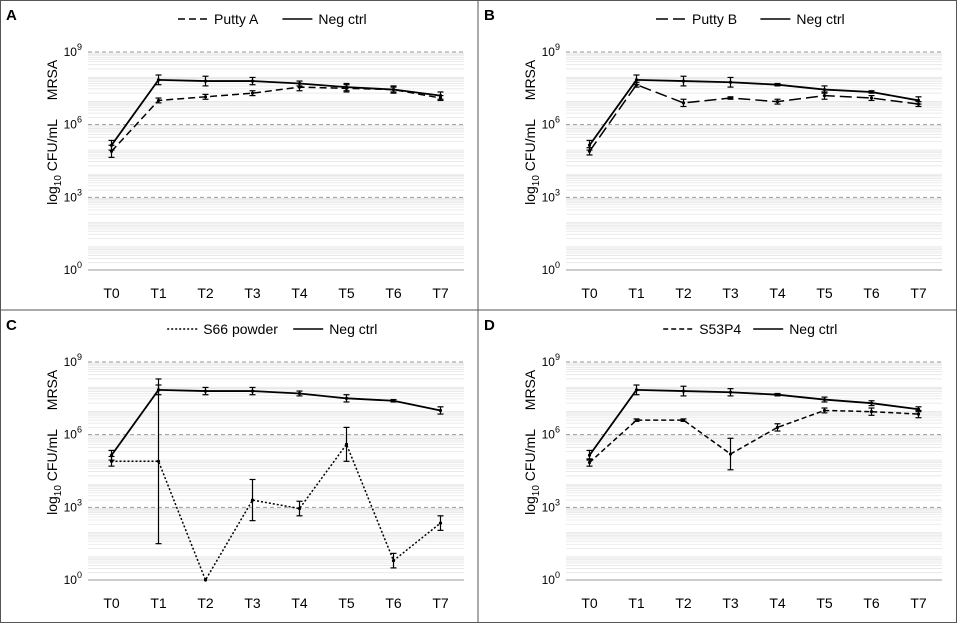 This screenshot has height=623, width=957. Describe the element at coordinates (714, 19) in the screenshot. I see `legend-label-0: Putty B` at that location.